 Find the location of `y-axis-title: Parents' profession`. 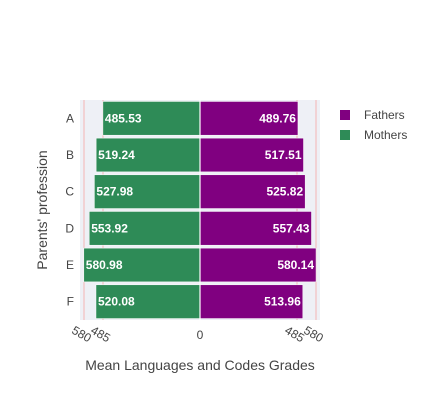

y-axis-title: Parents' profession is located at coordinates (42, 209).